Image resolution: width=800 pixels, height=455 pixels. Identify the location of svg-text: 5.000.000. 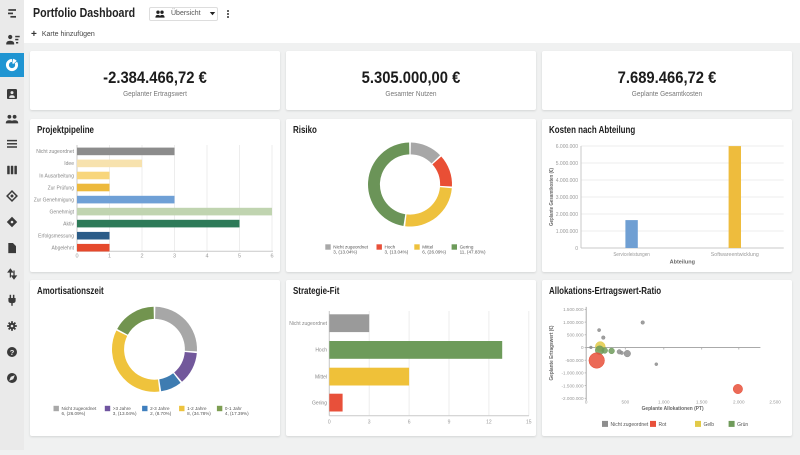
(567, 163).